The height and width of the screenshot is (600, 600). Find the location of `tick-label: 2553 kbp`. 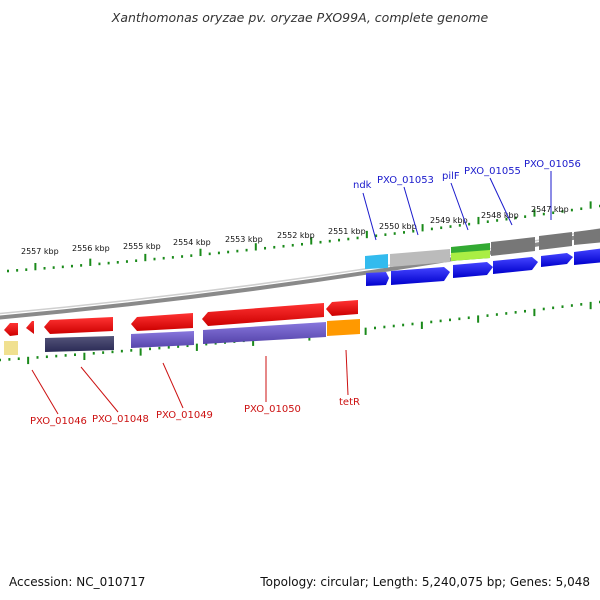

tick-label: 2553 kbp is located at coordinates (244, 239).